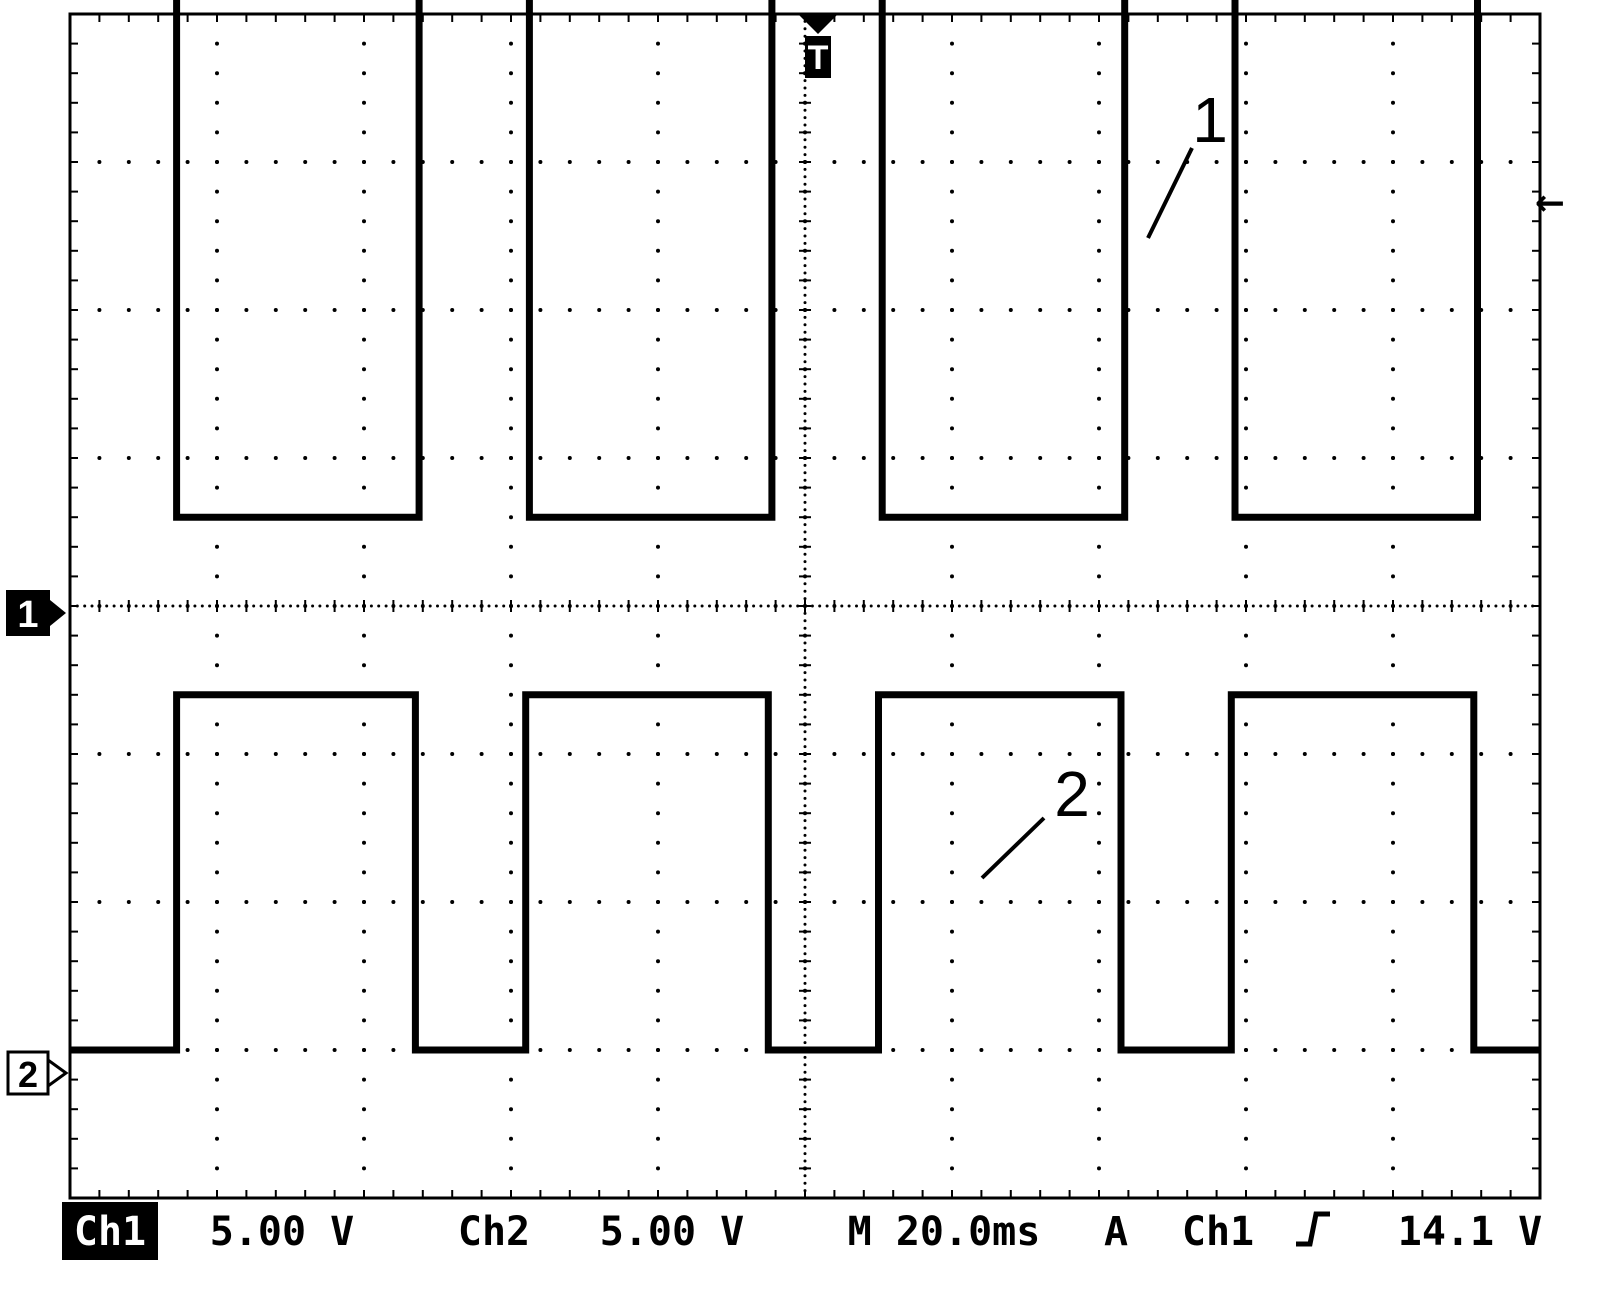 Image resolution: width=1600 pixels, height=1302 pixels. What do you see at coordinates (282, 1232) in the screenshot?
I see `ch1-volts-per-div: 5.00 V` at bounding box center [282, 1232].